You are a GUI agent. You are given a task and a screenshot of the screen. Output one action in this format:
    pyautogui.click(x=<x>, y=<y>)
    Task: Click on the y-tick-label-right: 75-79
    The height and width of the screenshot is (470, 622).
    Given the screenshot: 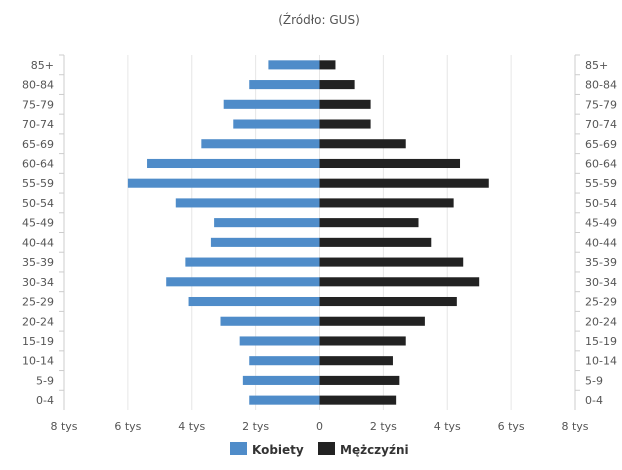 What is the action you would take?
    pyautogui.click(x=601, y=104)
    